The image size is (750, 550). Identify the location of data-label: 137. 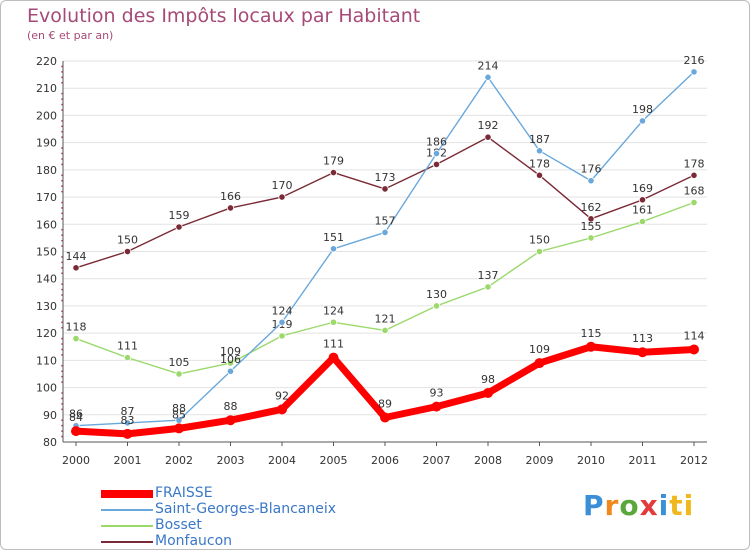
(488, 275).